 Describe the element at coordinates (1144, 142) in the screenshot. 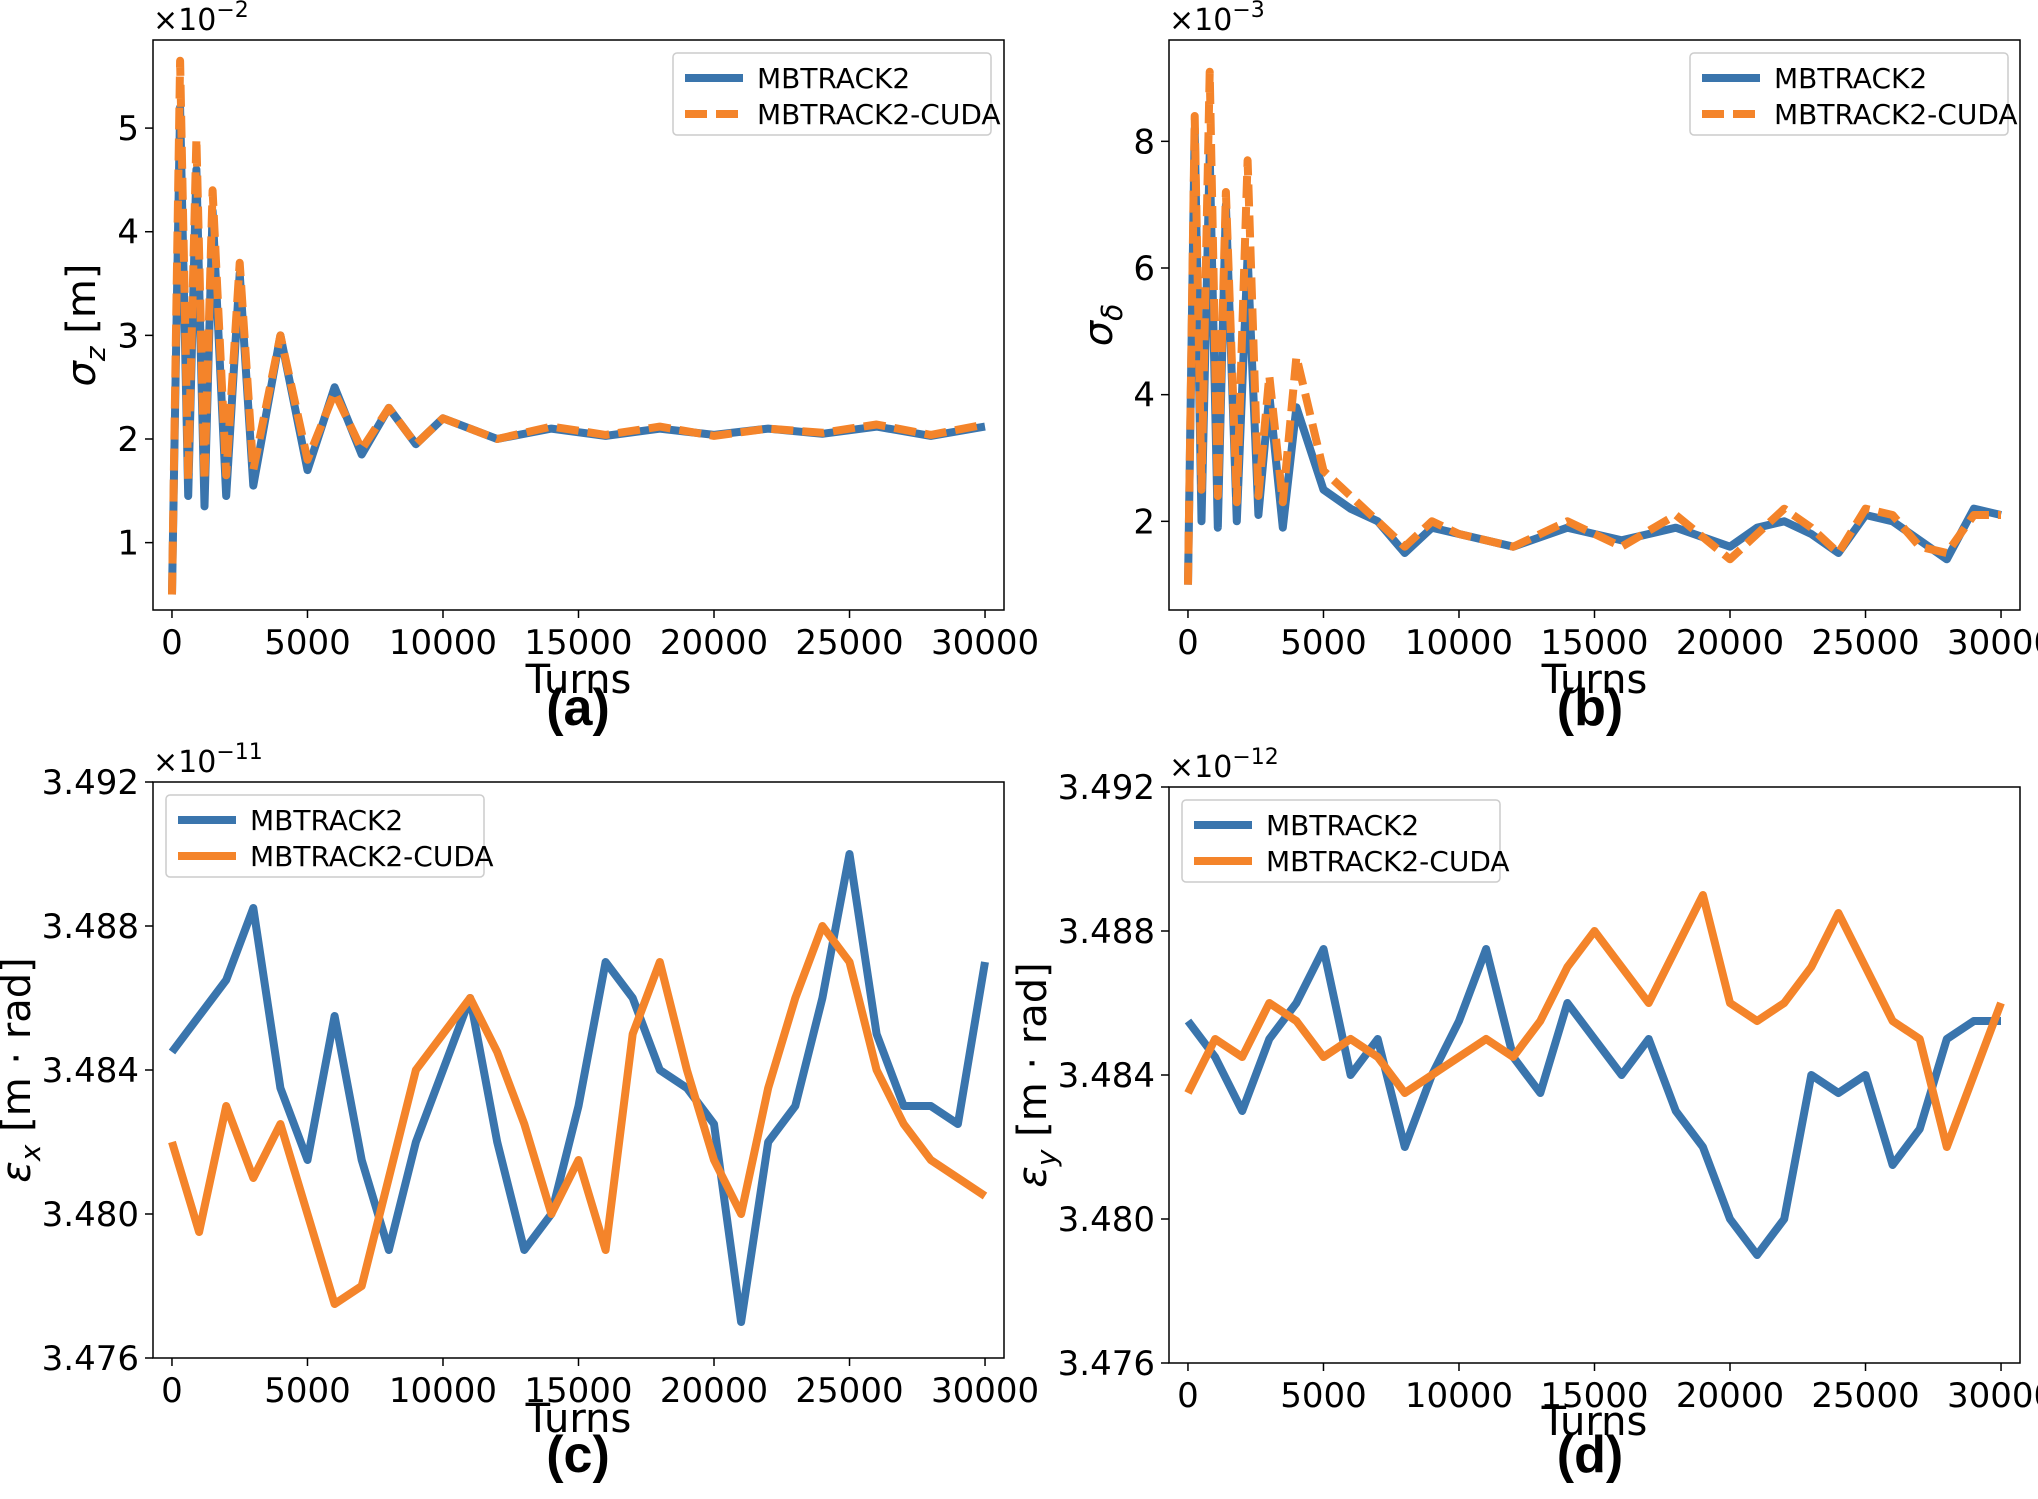

I see `y-tick-label: 8` at that location.